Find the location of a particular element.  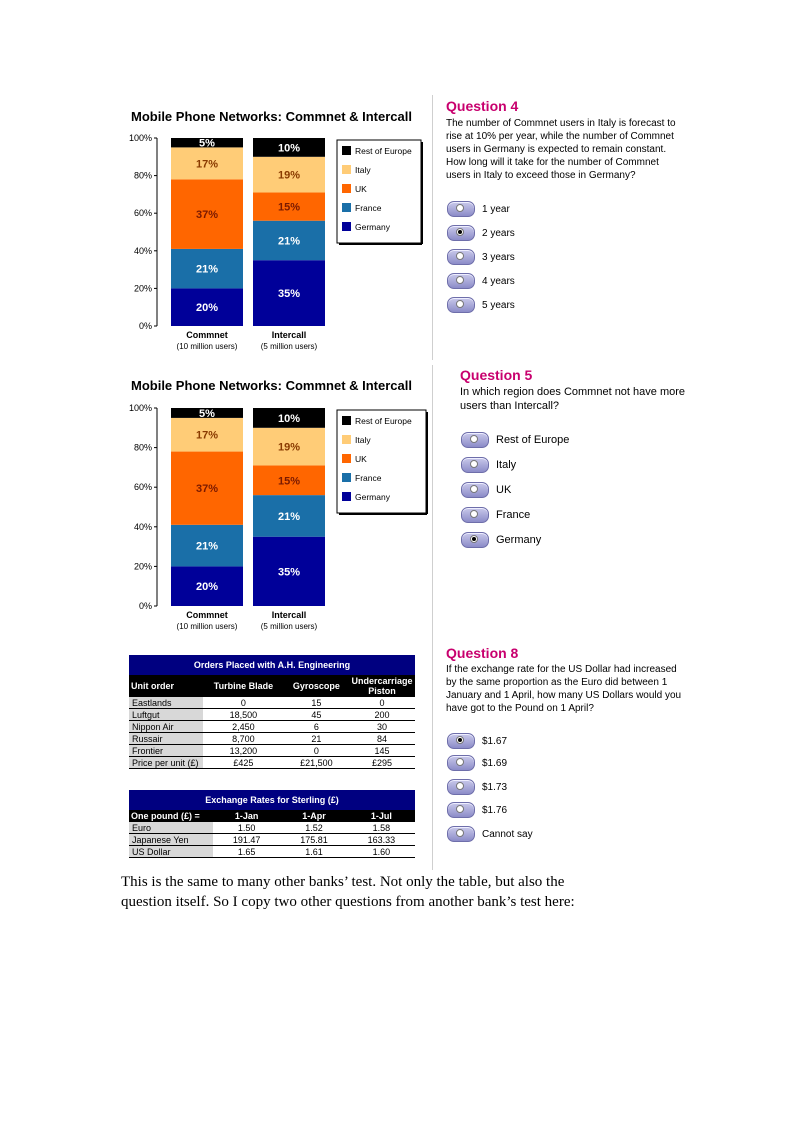

answer-option: Italy is located at coordinates (488, 465).